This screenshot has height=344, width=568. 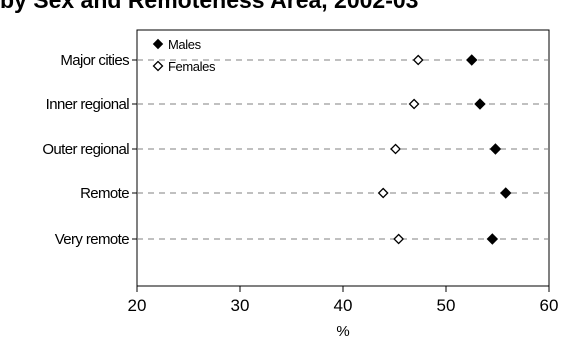 What do you see at coordinates (88, 104) in the screenshot?
I see `category-label: Inner regional` at bounding box center [88, 104].